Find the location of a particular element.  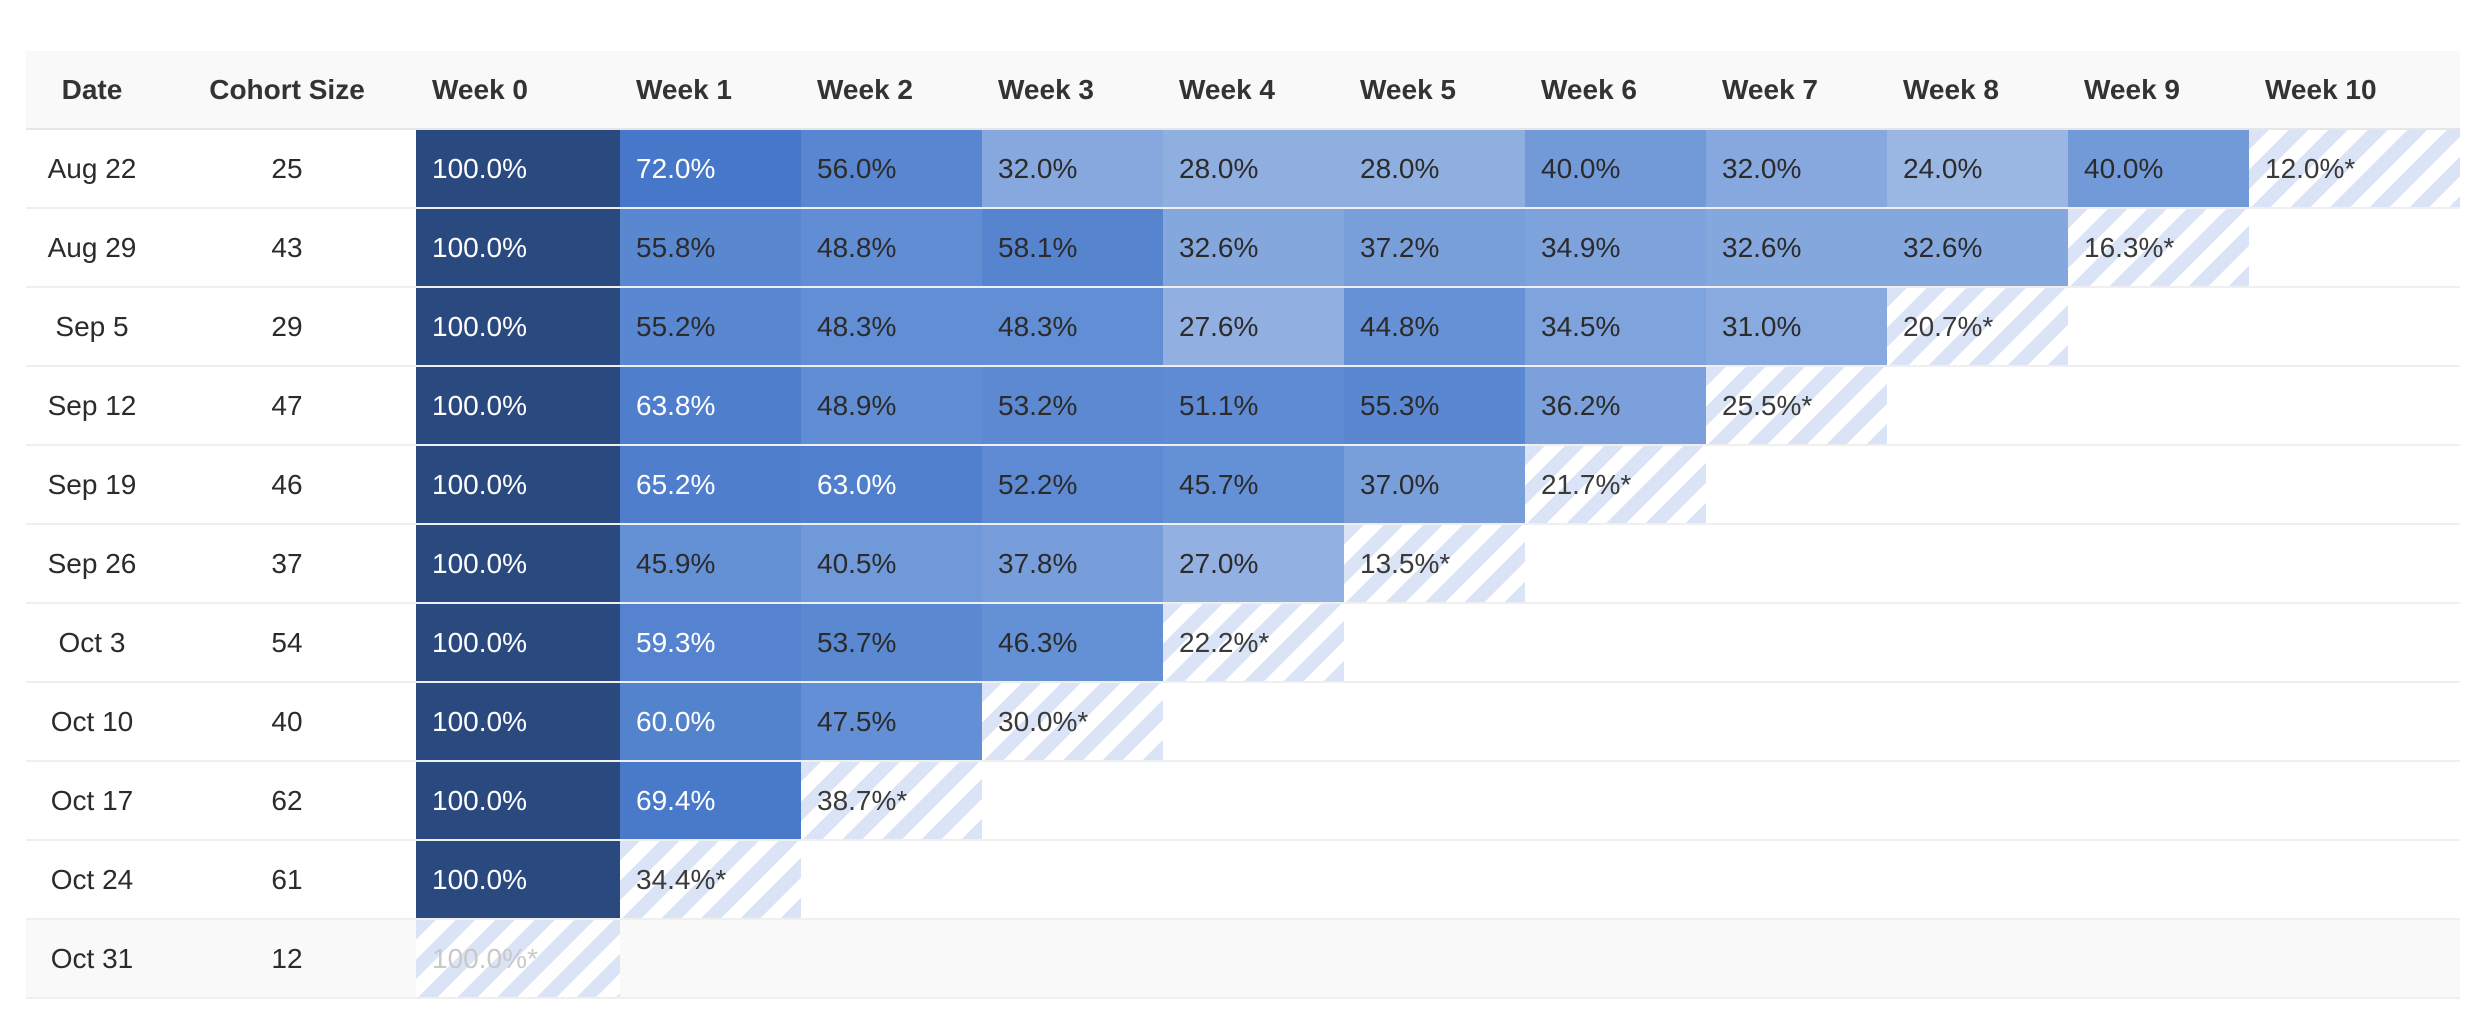

column-header-cohort-size: Cohort Size is located at coordinates (287, 90).